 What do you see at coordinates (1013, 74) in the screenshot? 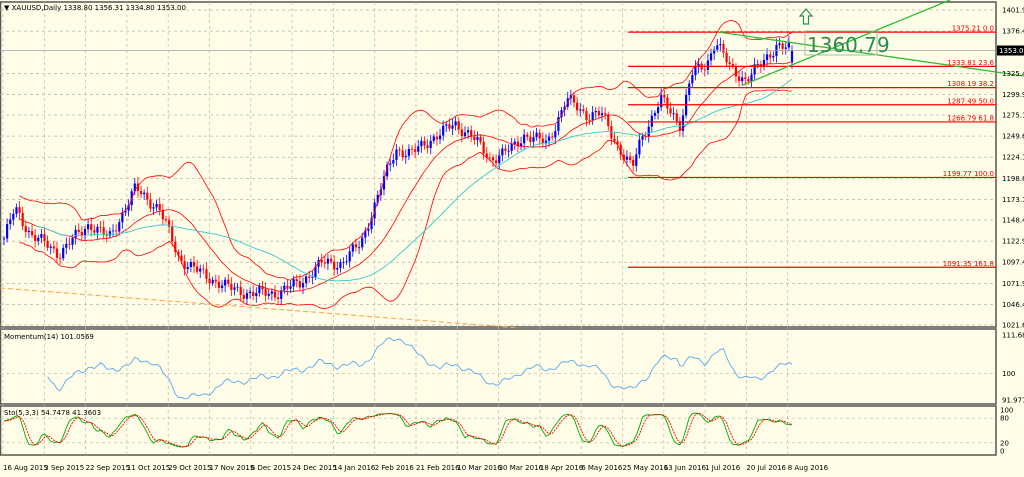
I see `y-tick-label: 1325.40` at bounding box center [1013, 74].